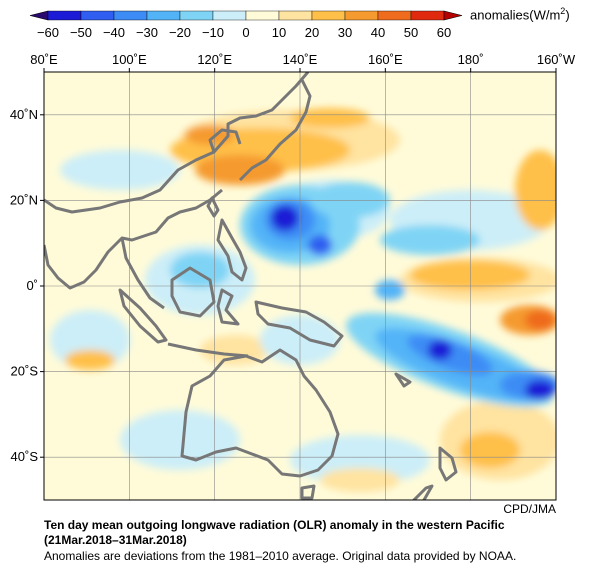 The width and height of the screenshot is (600, 570). Describe the element at coordinates (403, 380) in the screenshot. I see `new-caledonia-coastline` at that location.